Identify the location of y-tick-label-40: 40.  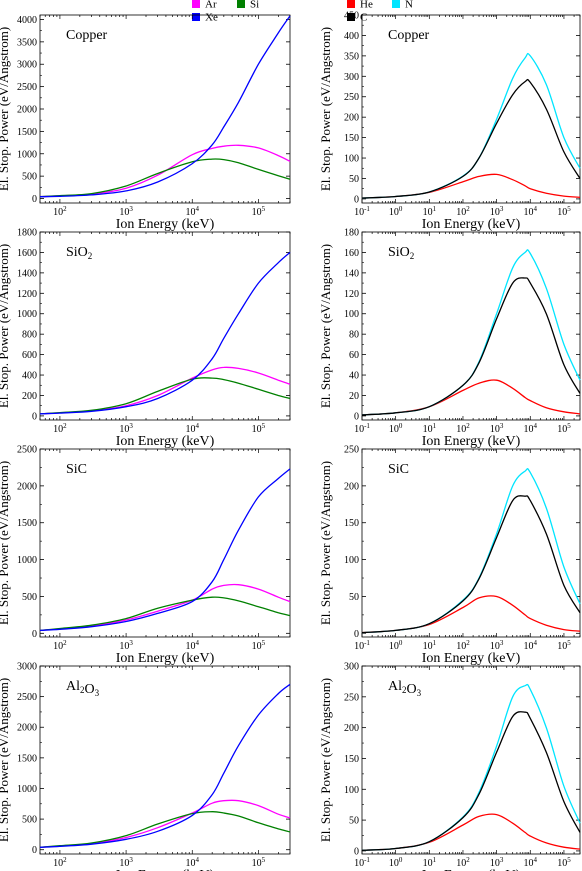
(354, 376).